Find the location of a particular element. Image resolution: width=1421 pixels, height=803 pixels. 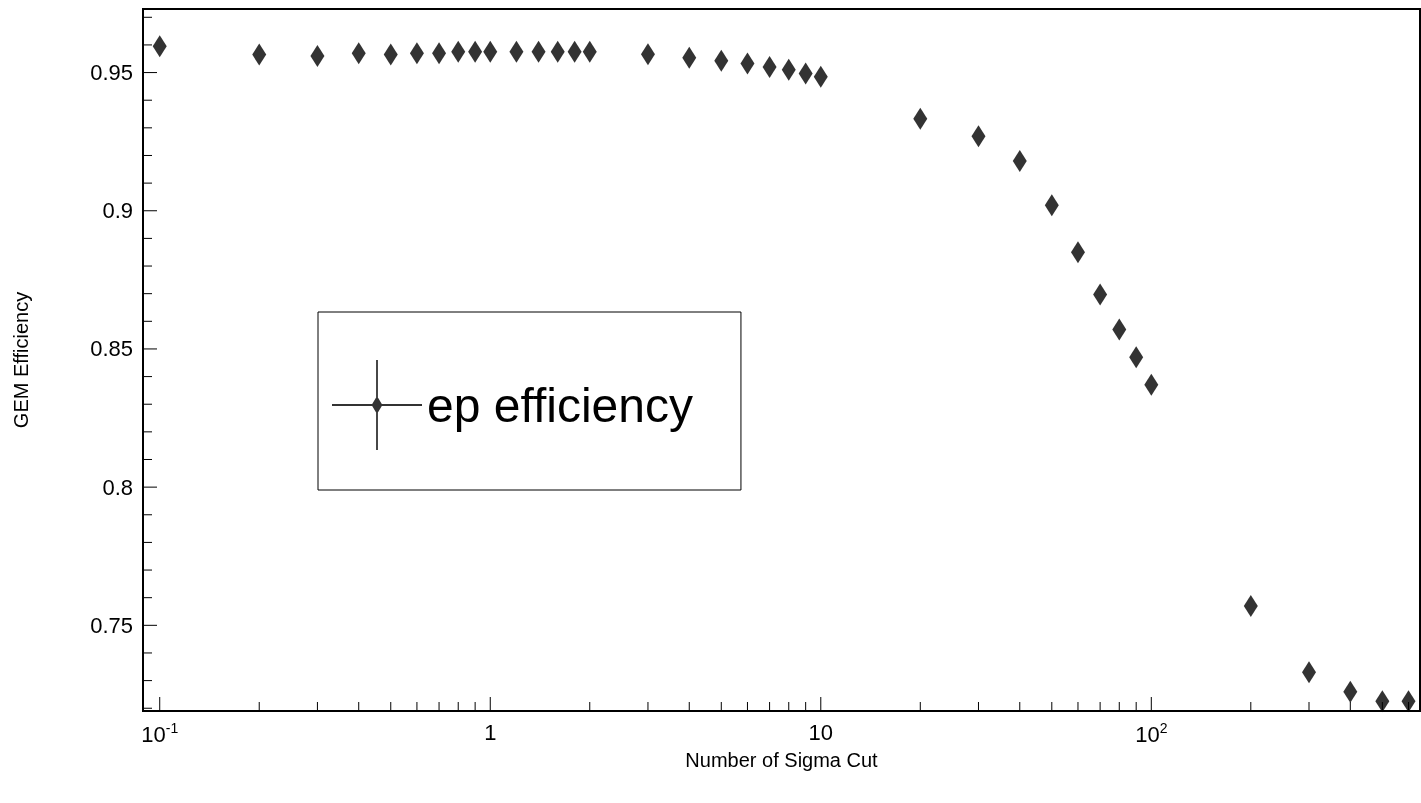

y-tick-label: 0.85 is located at coordinates (111, 349).